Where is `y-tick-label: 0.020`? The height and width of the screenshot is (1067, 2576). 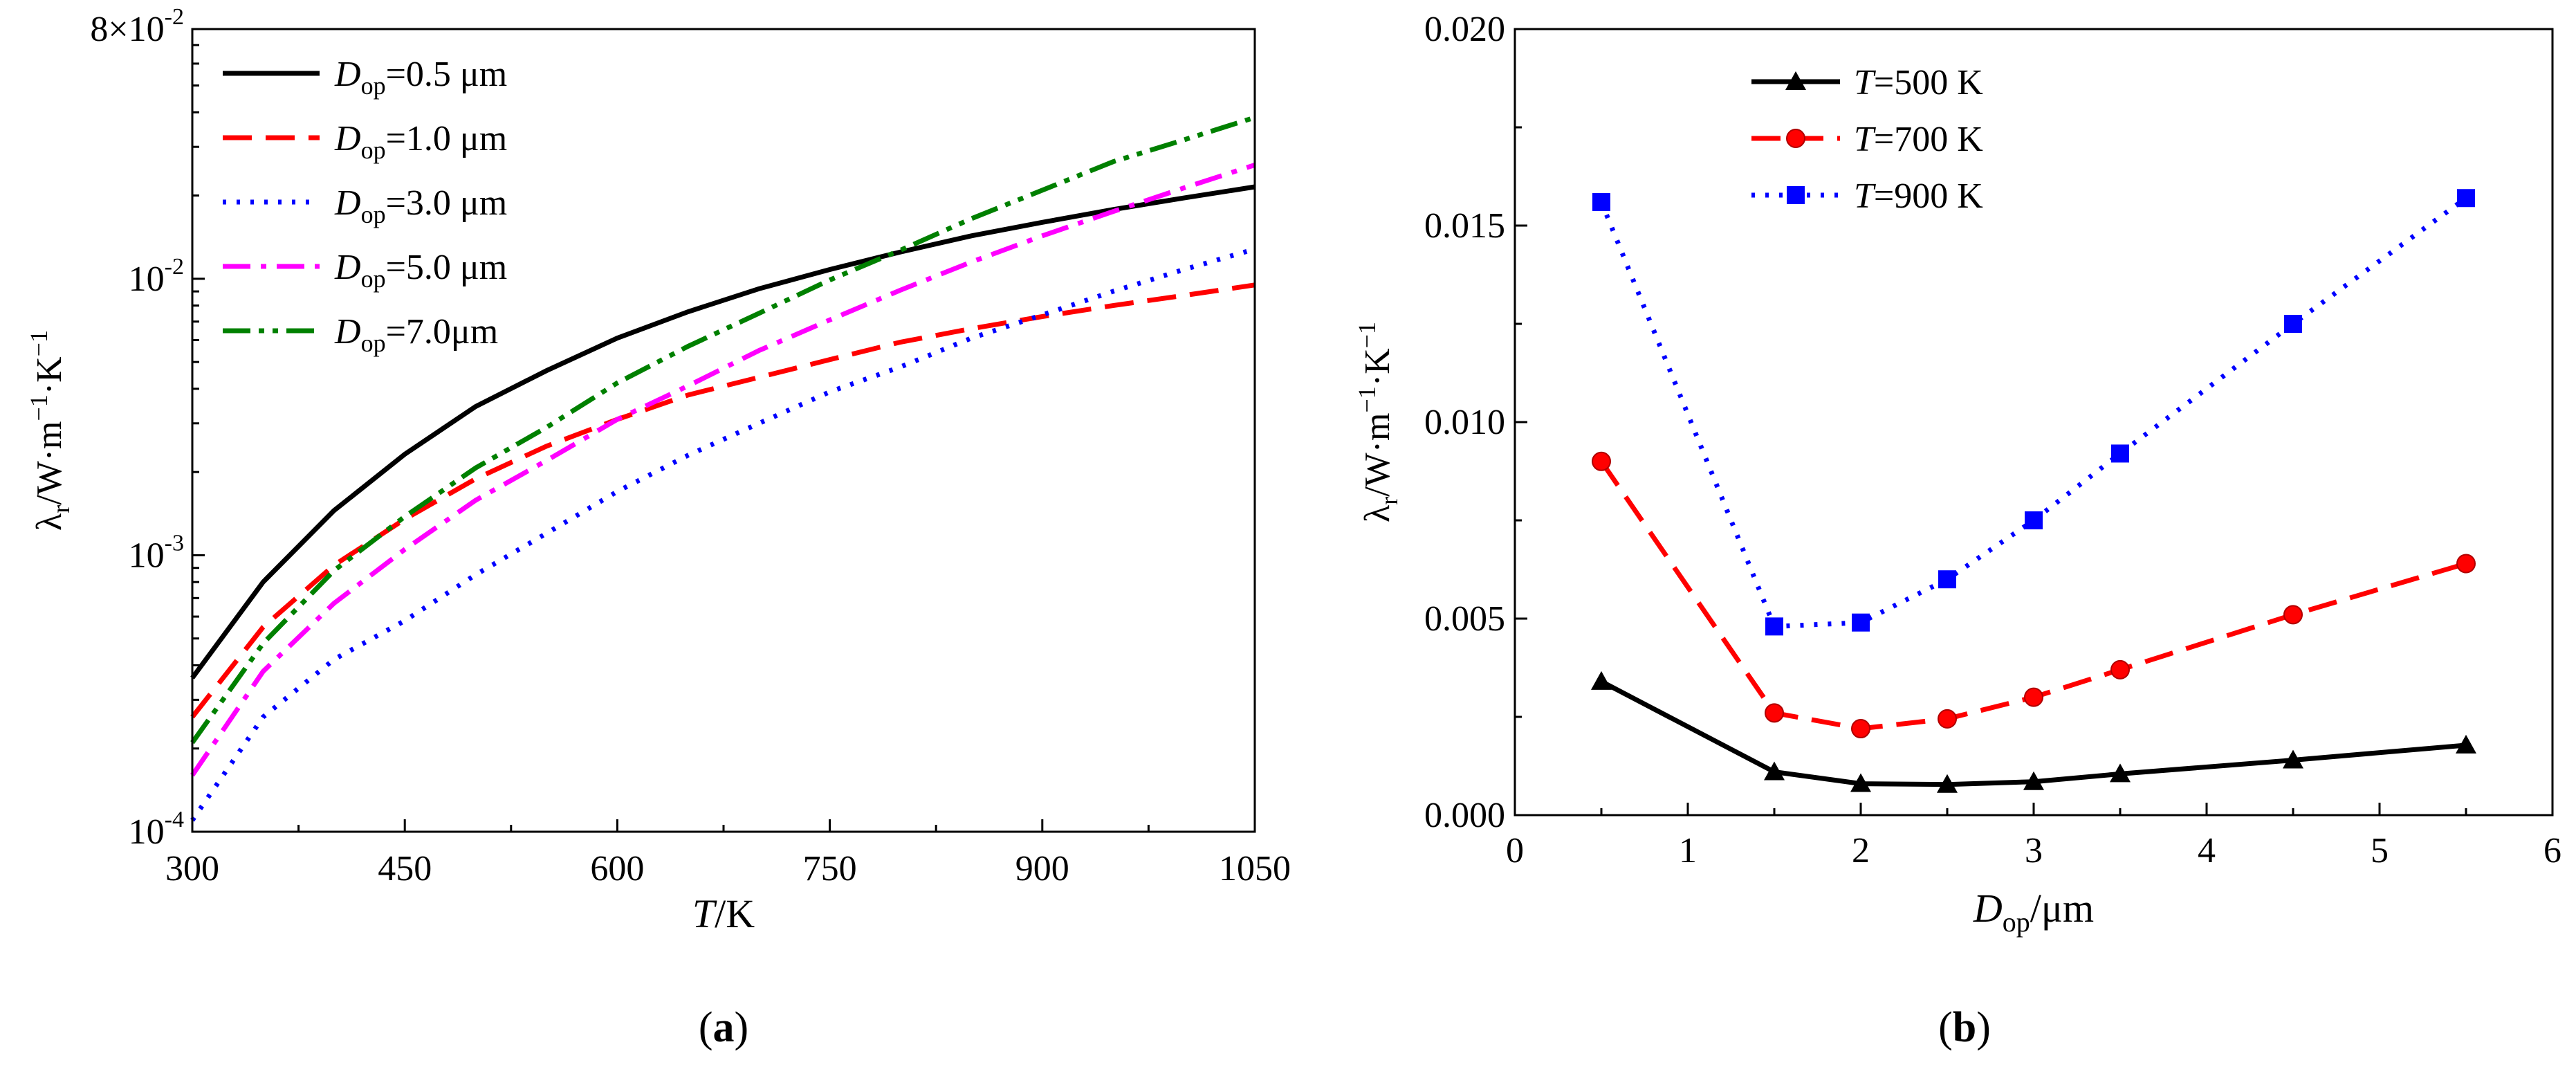
y-tick-label: 0.020 is located at coordinates (1464, 29).